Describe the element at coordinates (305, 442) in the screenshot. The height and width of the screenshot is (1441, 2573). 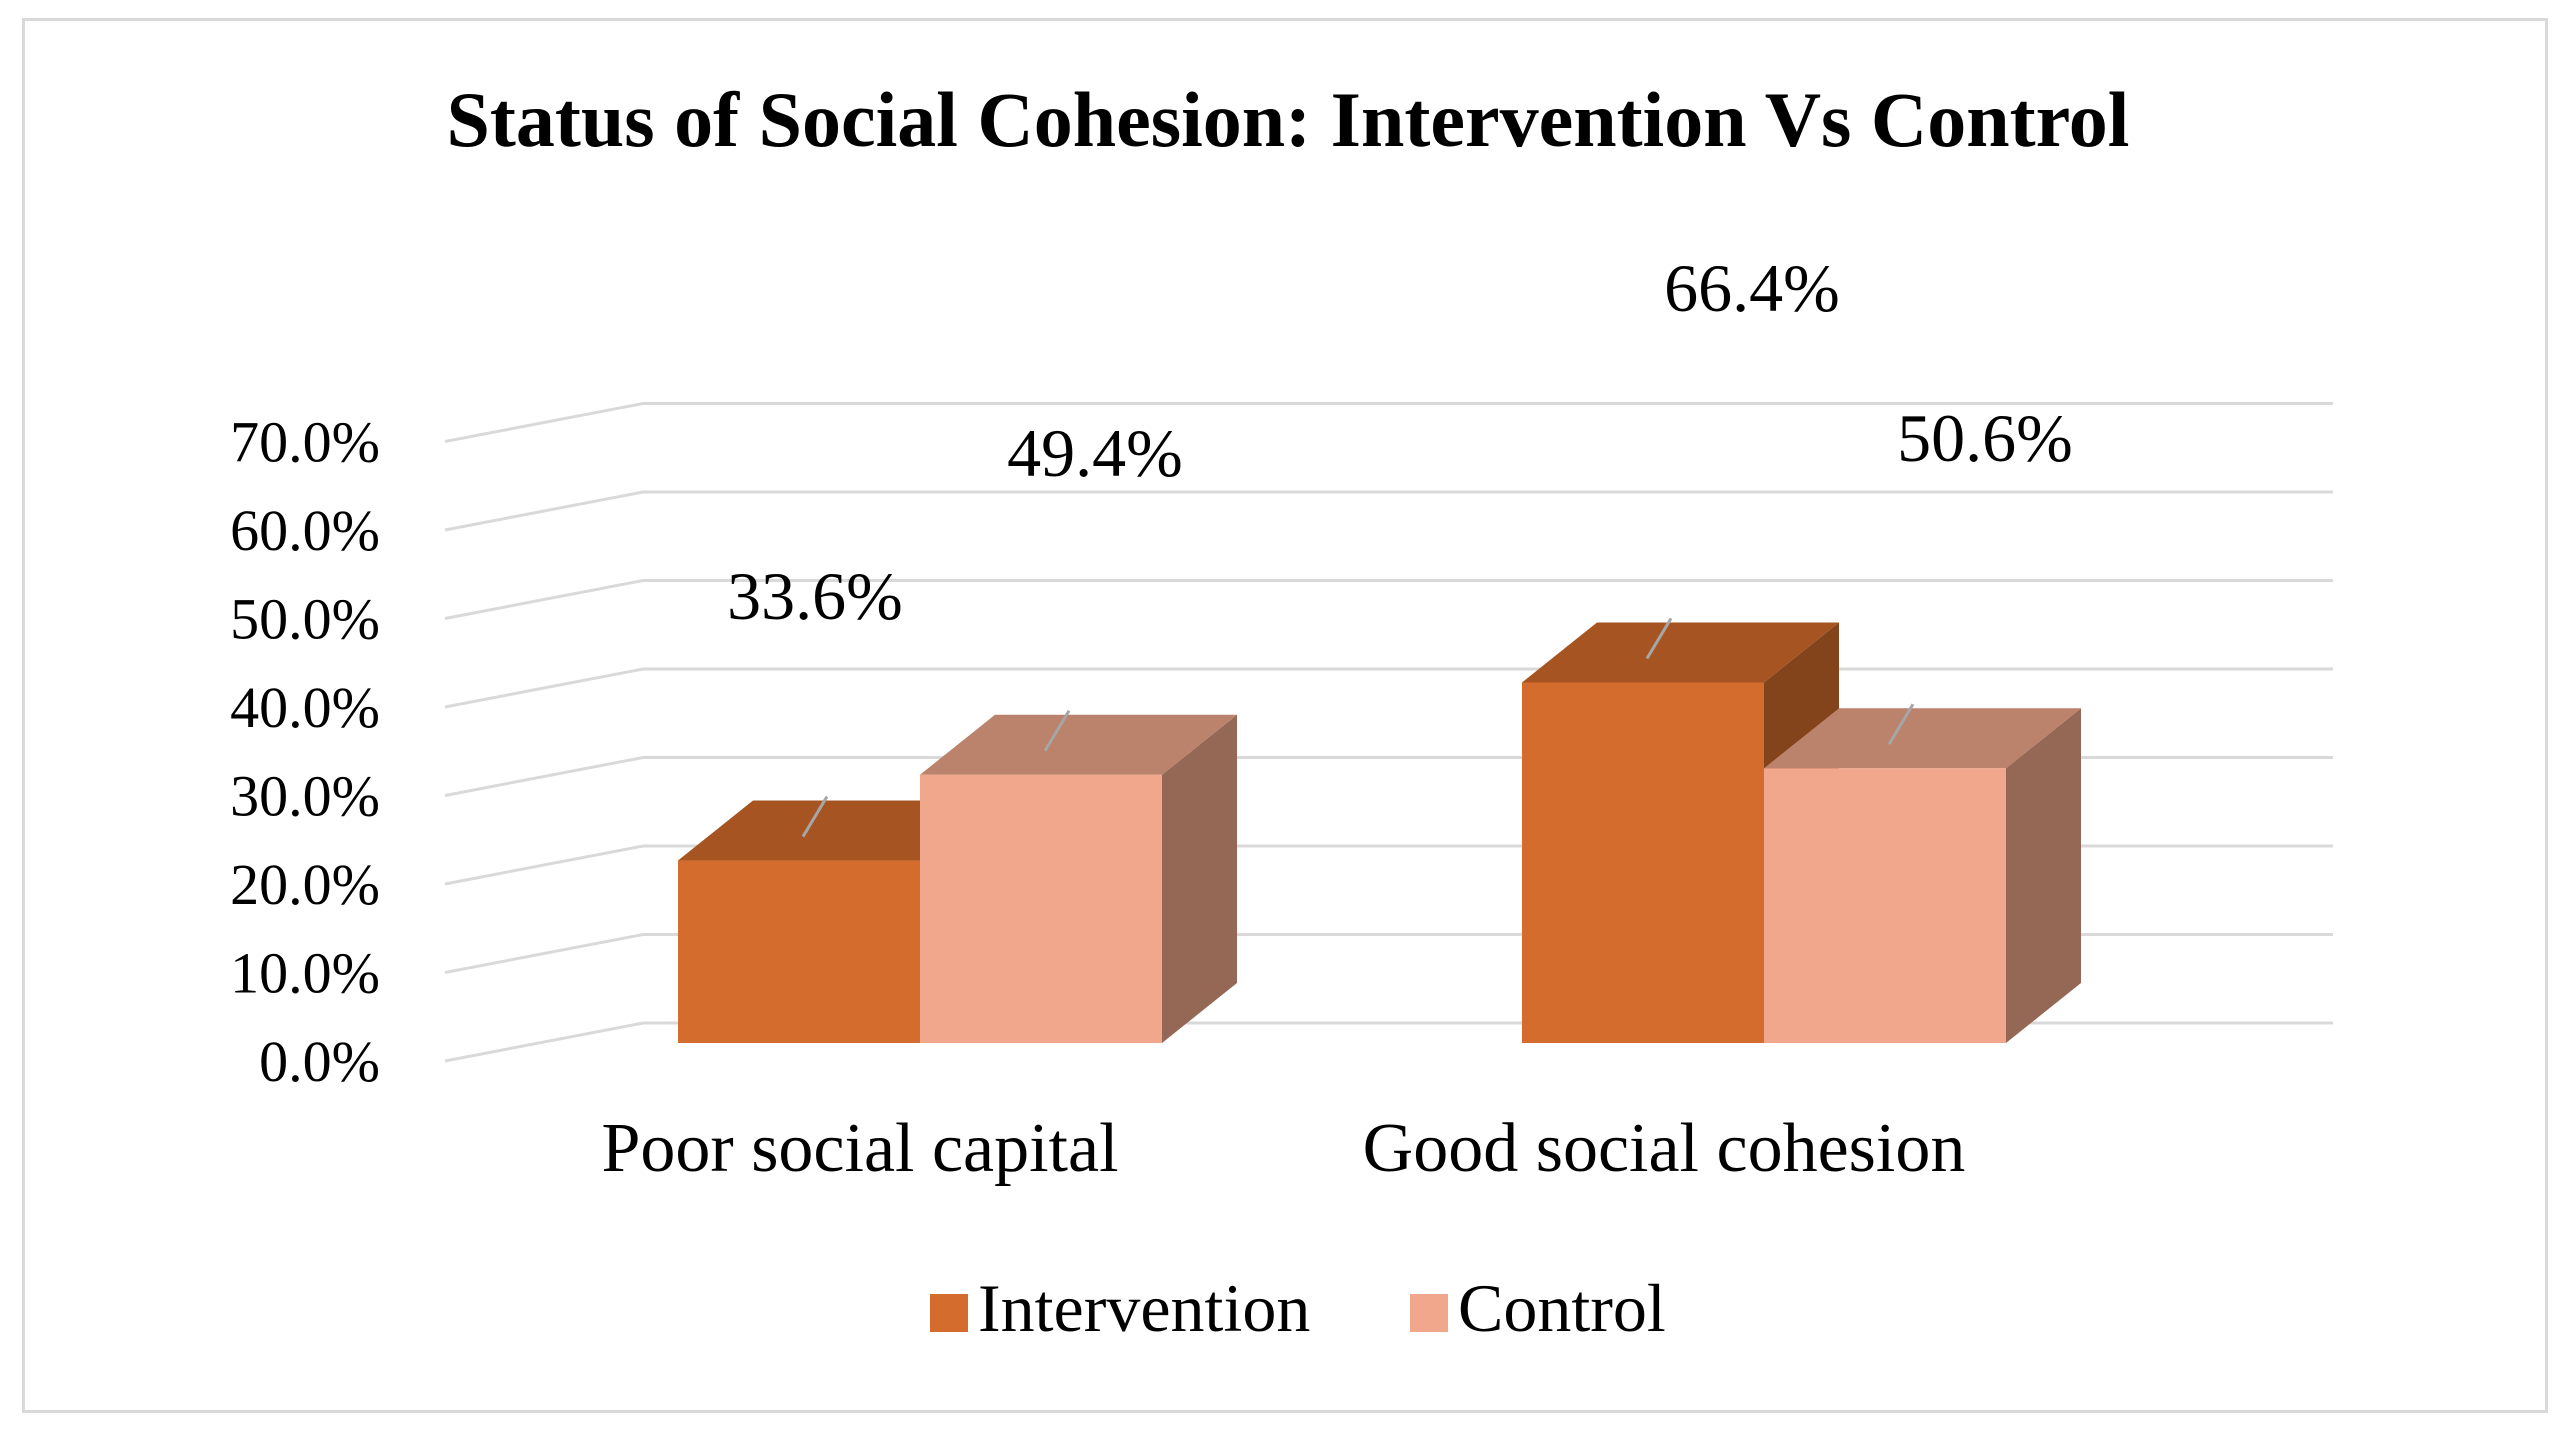
I see `y-tick-label: 70.0%` at that location.